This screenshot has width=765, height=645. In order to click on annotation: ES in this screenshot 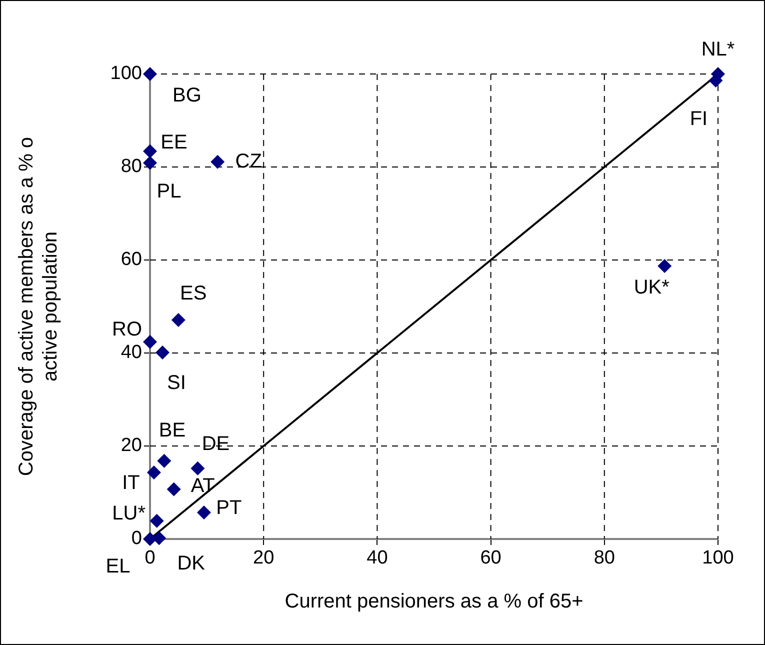, I will do `click(193, 293)`.